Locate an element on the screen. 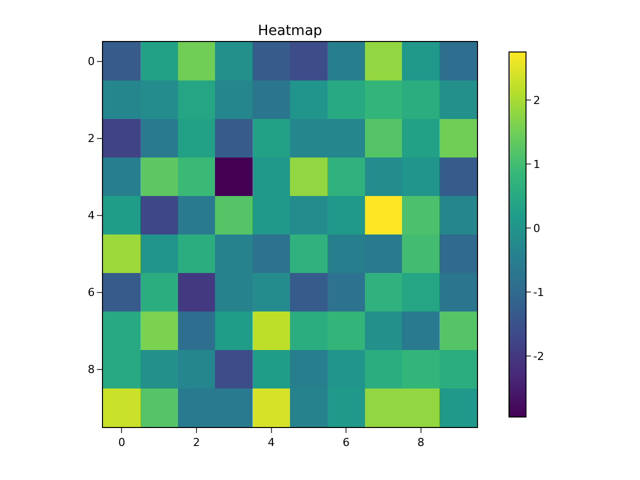 The height and width of the screenshot is (480, 640). y-tick-label: 0 is located at coordinates (91, 61).